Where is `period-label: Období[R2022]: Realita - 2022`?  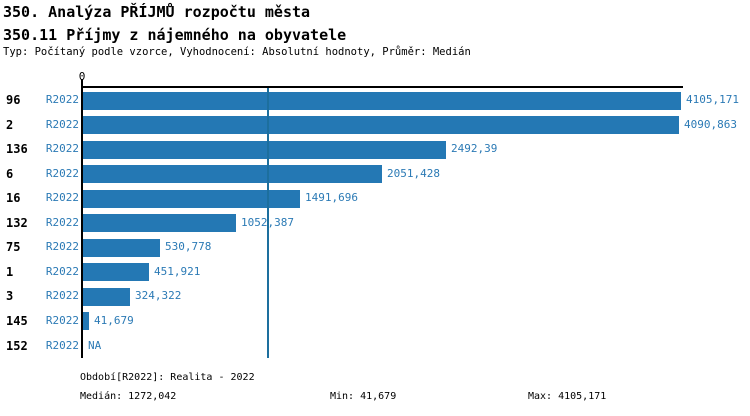 period-label: Období[R2022]: Realita - 2022 is located at coordinates (167, 377).